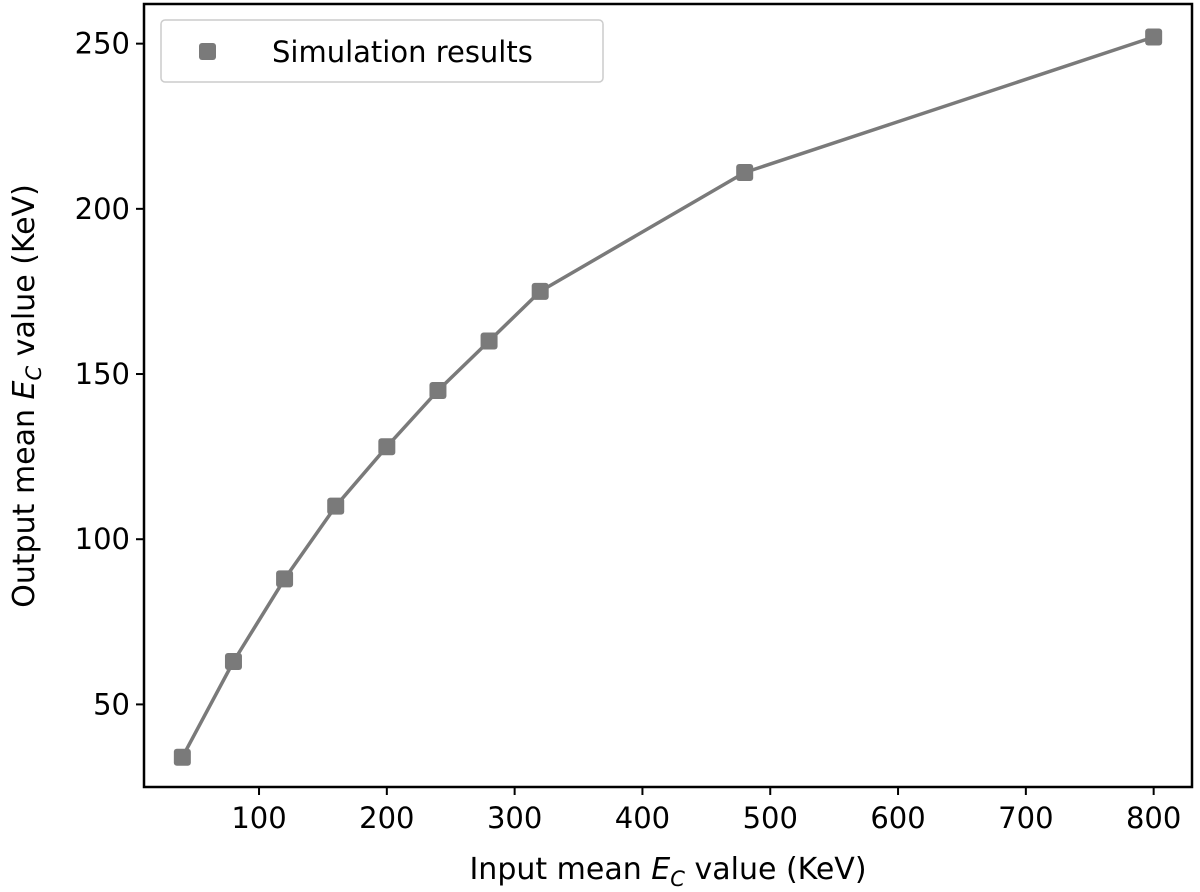 The image size is (1200, 892). Describe the element at coordinates (897, 818) in the screenshot. I see `x-tick-label: 600` at that location.